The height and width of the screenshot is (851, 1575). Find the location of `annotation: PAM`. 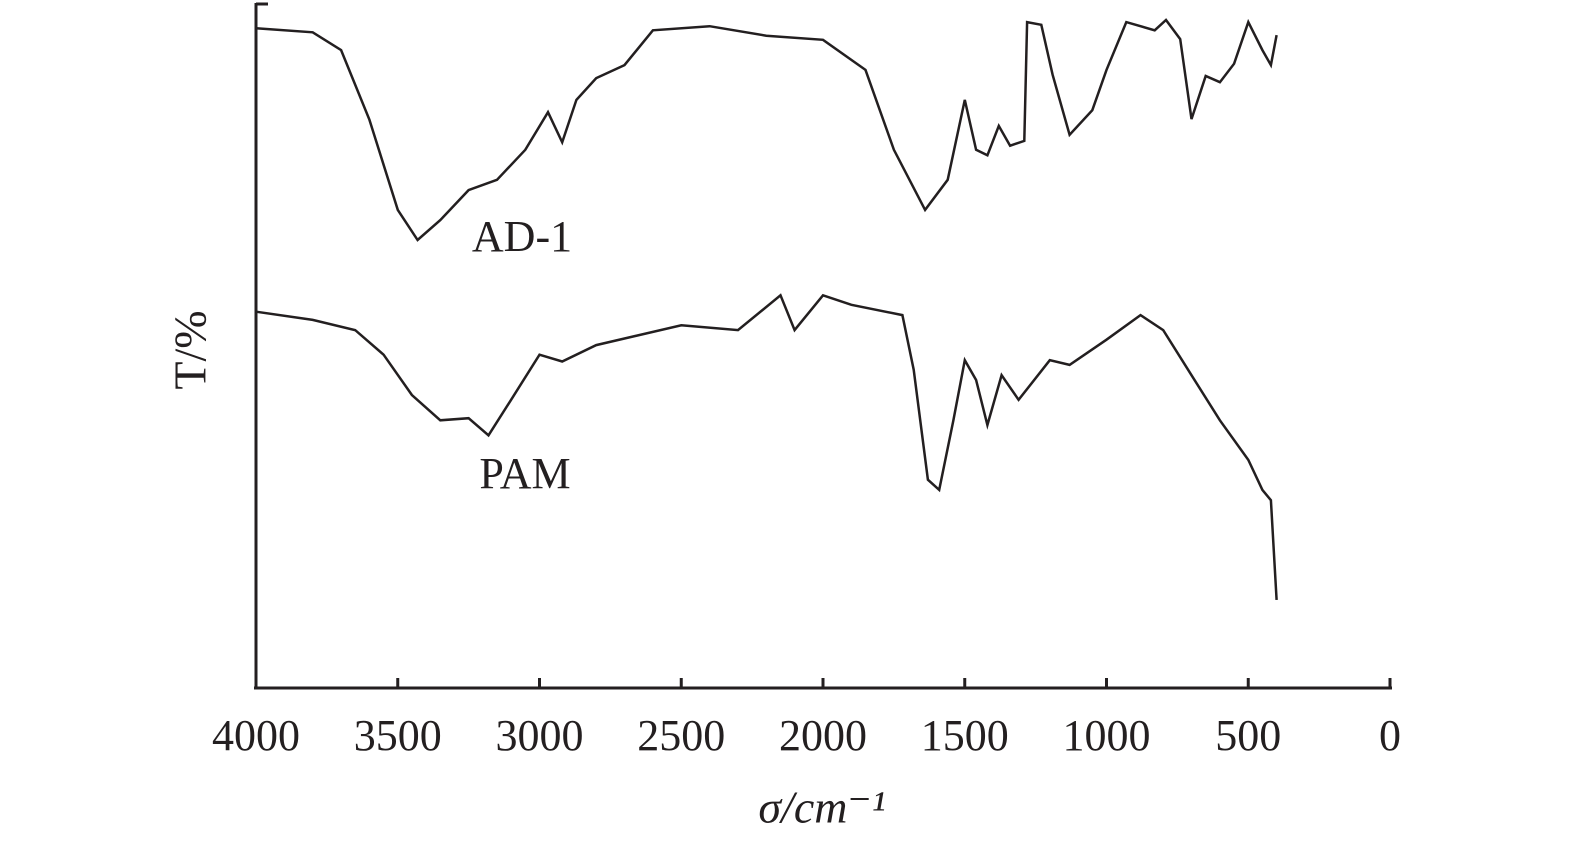

annotation: PAM is located at coordinates (524, 473).